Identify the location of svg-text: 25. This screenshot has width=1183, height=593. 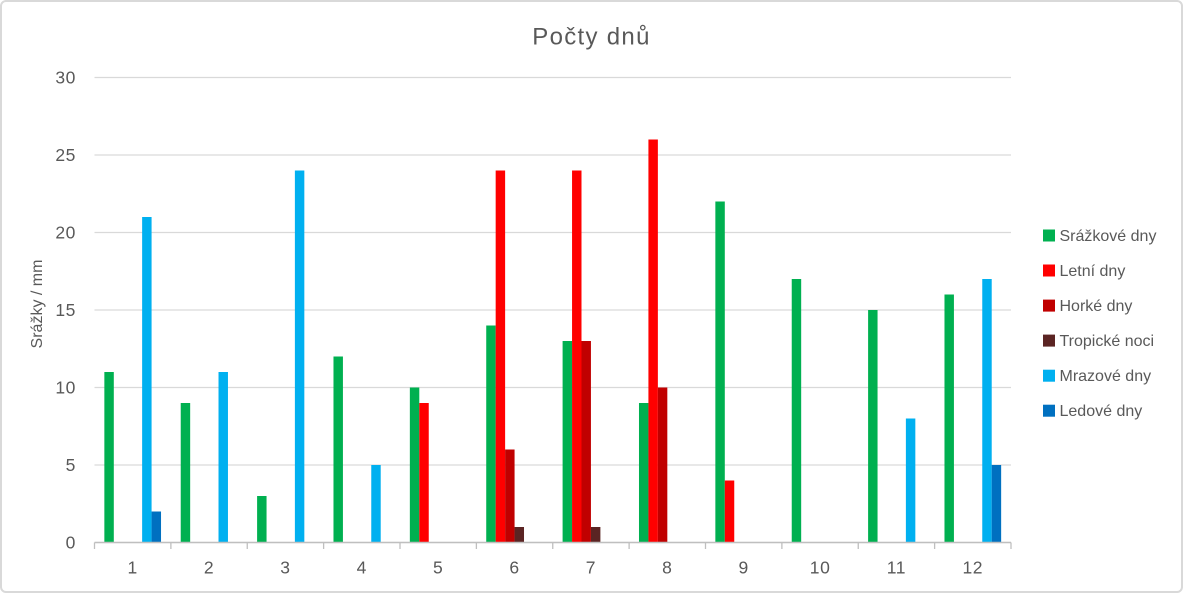
(65, 155).